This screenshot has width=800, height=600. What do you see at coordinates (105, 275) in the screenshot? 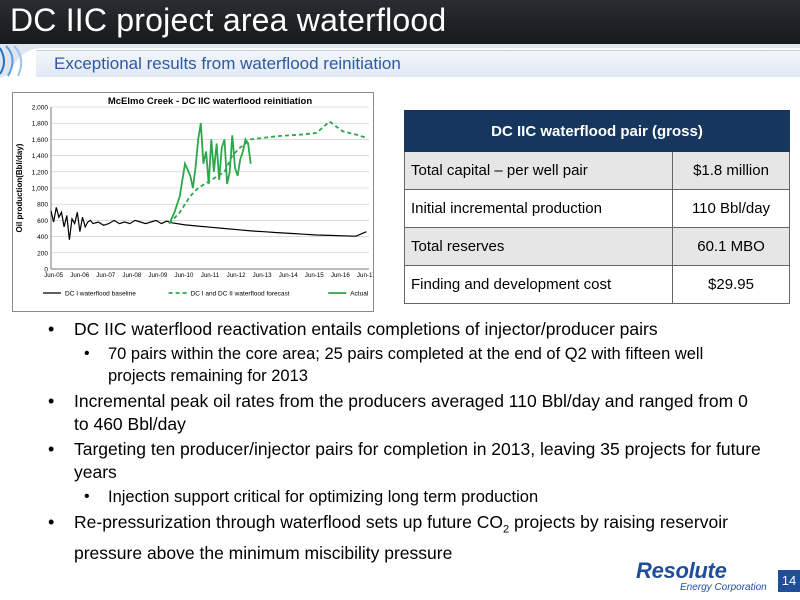
I see `x-tick-label: Jun-07` at bounding box center [105, 275].